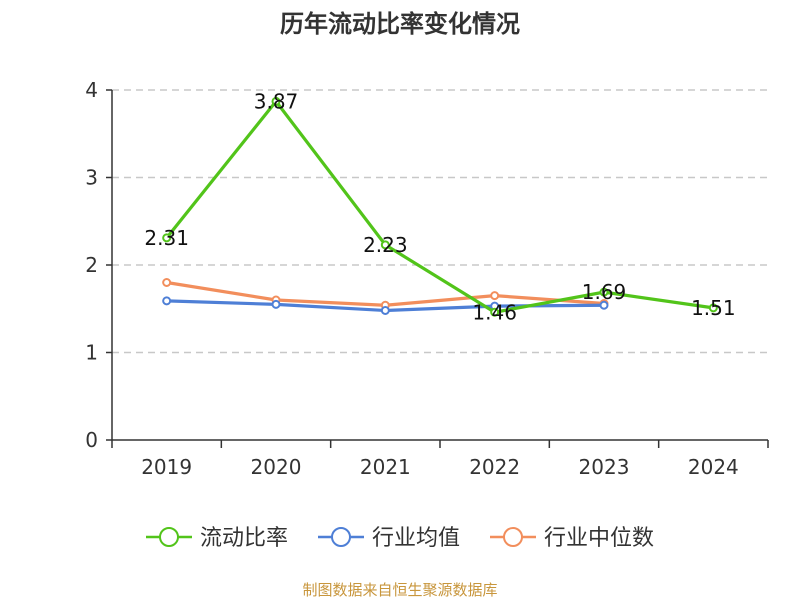 This screenshot has height=600, width=800. Describe the element at coordinates (244, 538) in the screenshot. I see `legend-label: 流动比率` at that location.